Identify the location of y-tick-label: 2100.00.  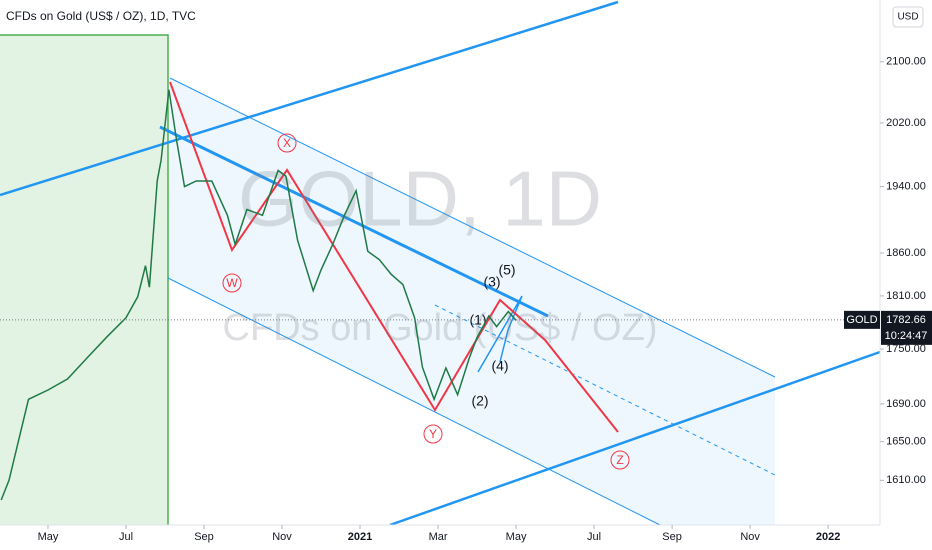
(906, 62).